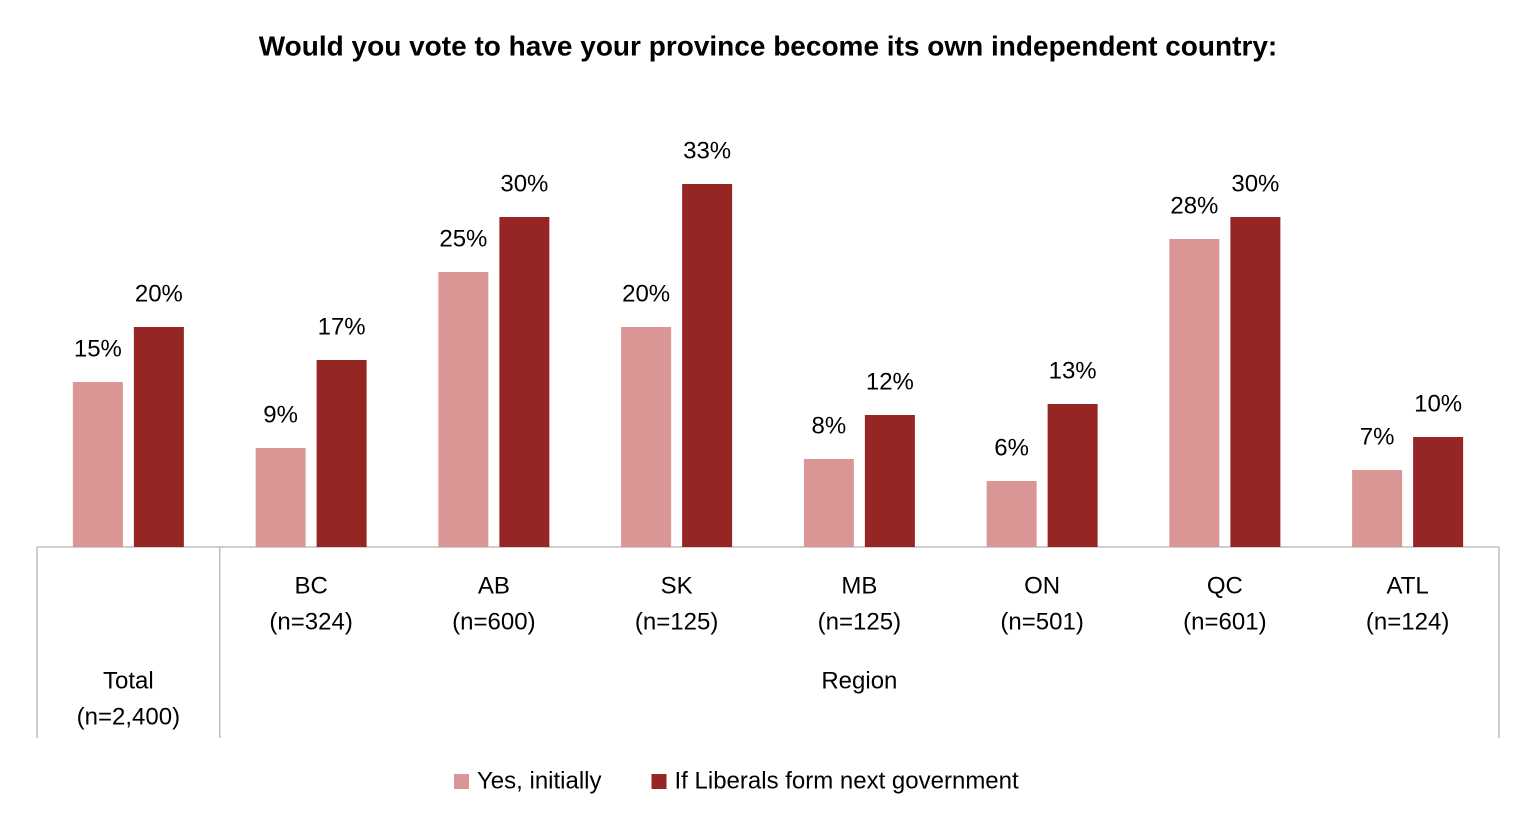 This screenshot has height=831, width=1536. I want to click on x-tick-note: (n=600), so click(493, 621).